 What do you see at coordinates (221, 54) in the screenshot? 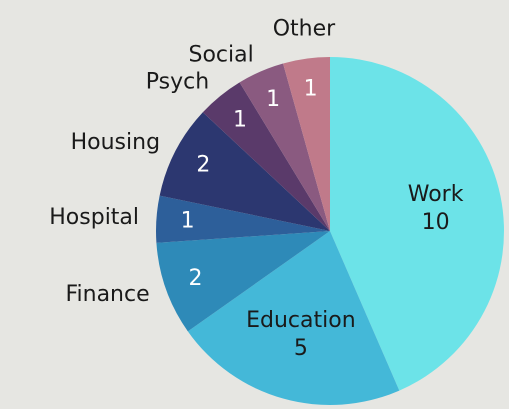
I see `slice-label: Social` at bounding box center [221, 54].